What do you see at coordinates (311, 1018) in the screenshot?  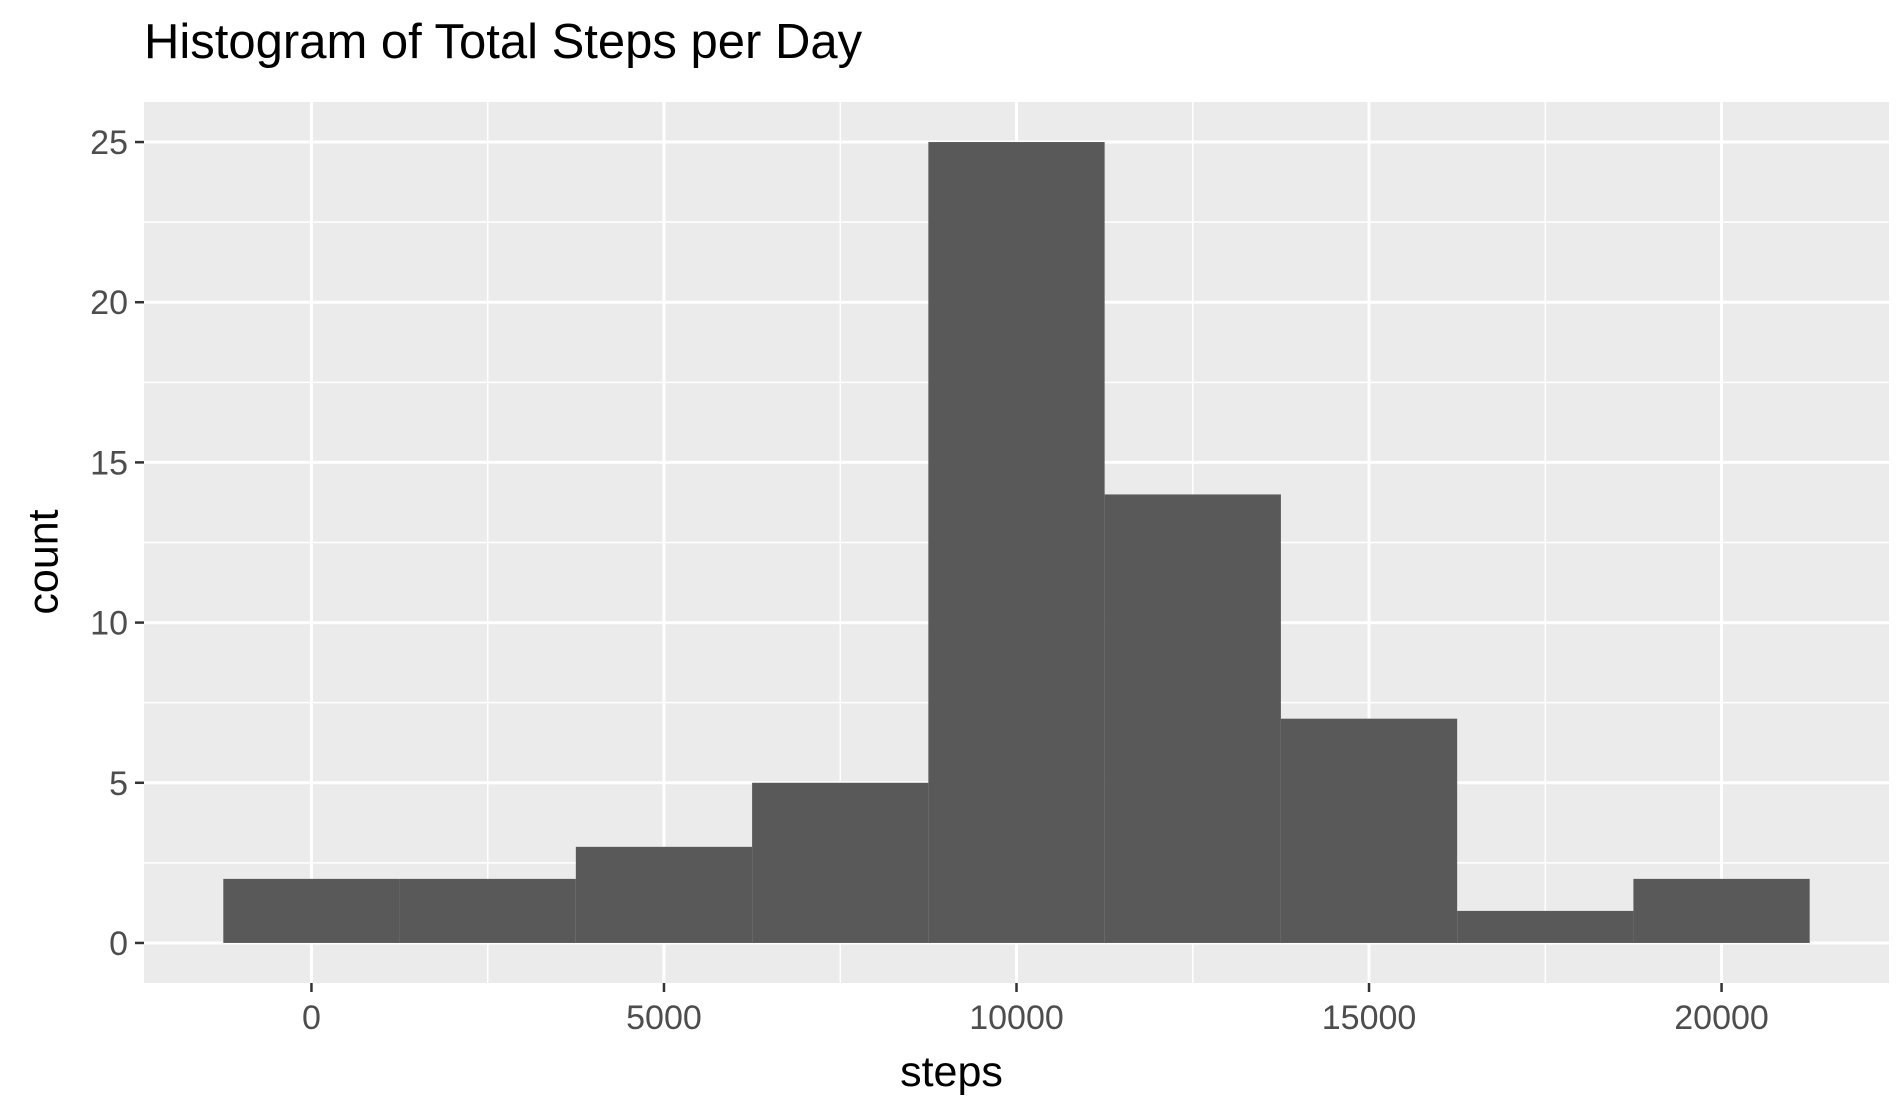 I see `x-tick-label: 0` at bounding box center [311, 1018].